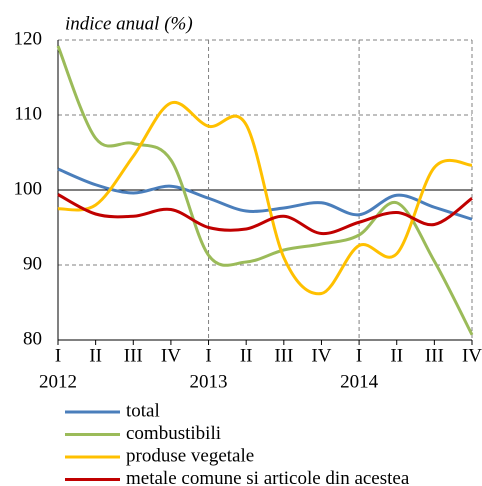  I want to click on legend-label: metale comune si articole din acestea, so click(268, 477).